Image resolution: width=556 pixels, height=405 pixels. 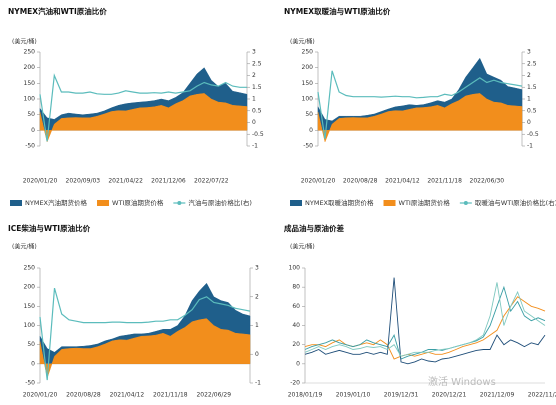 I want to click on y2-tick-label: 2.5, so click(x=532, y=63).